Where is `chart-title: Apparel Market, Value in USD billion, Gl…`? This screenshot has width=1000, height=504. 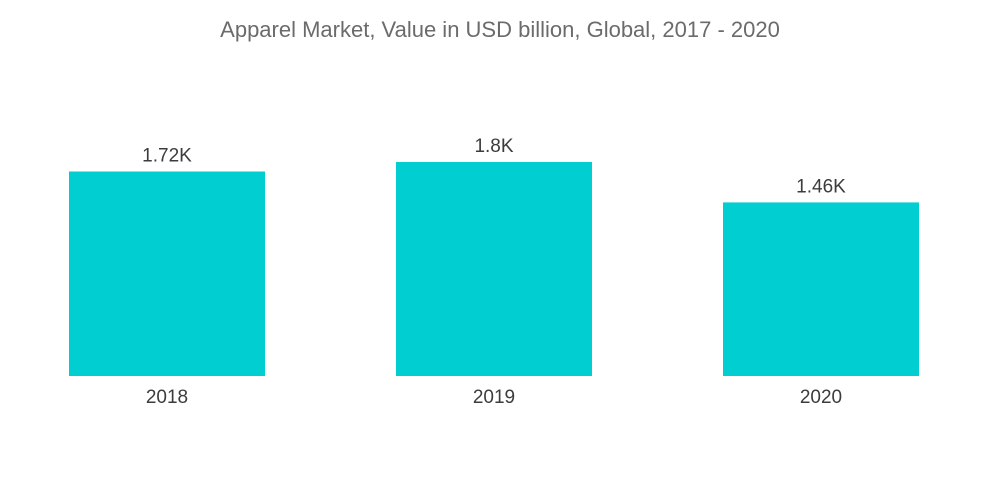
chart-title: Apparel Market, Value in USD billion, Gl… is located at coordinates (500, 29).